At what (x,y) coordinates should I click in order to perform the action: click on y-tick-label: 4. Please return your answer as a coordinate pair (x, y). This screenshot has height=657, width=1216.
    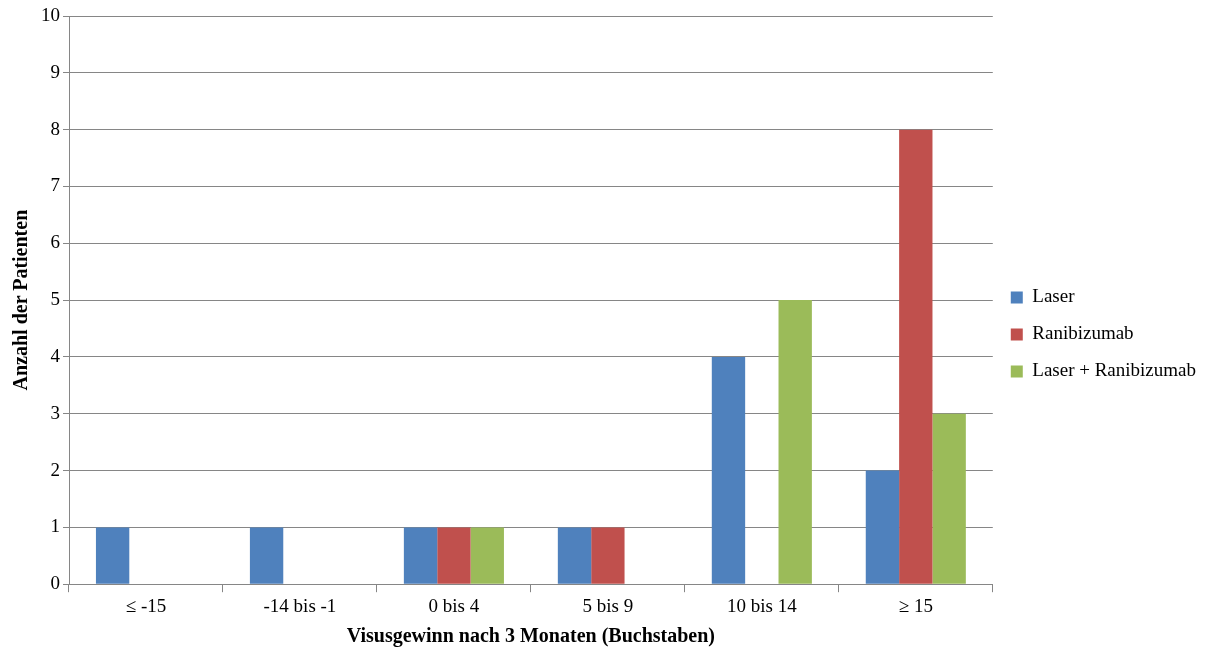
    Looking at the image, I should click on (55, 355).